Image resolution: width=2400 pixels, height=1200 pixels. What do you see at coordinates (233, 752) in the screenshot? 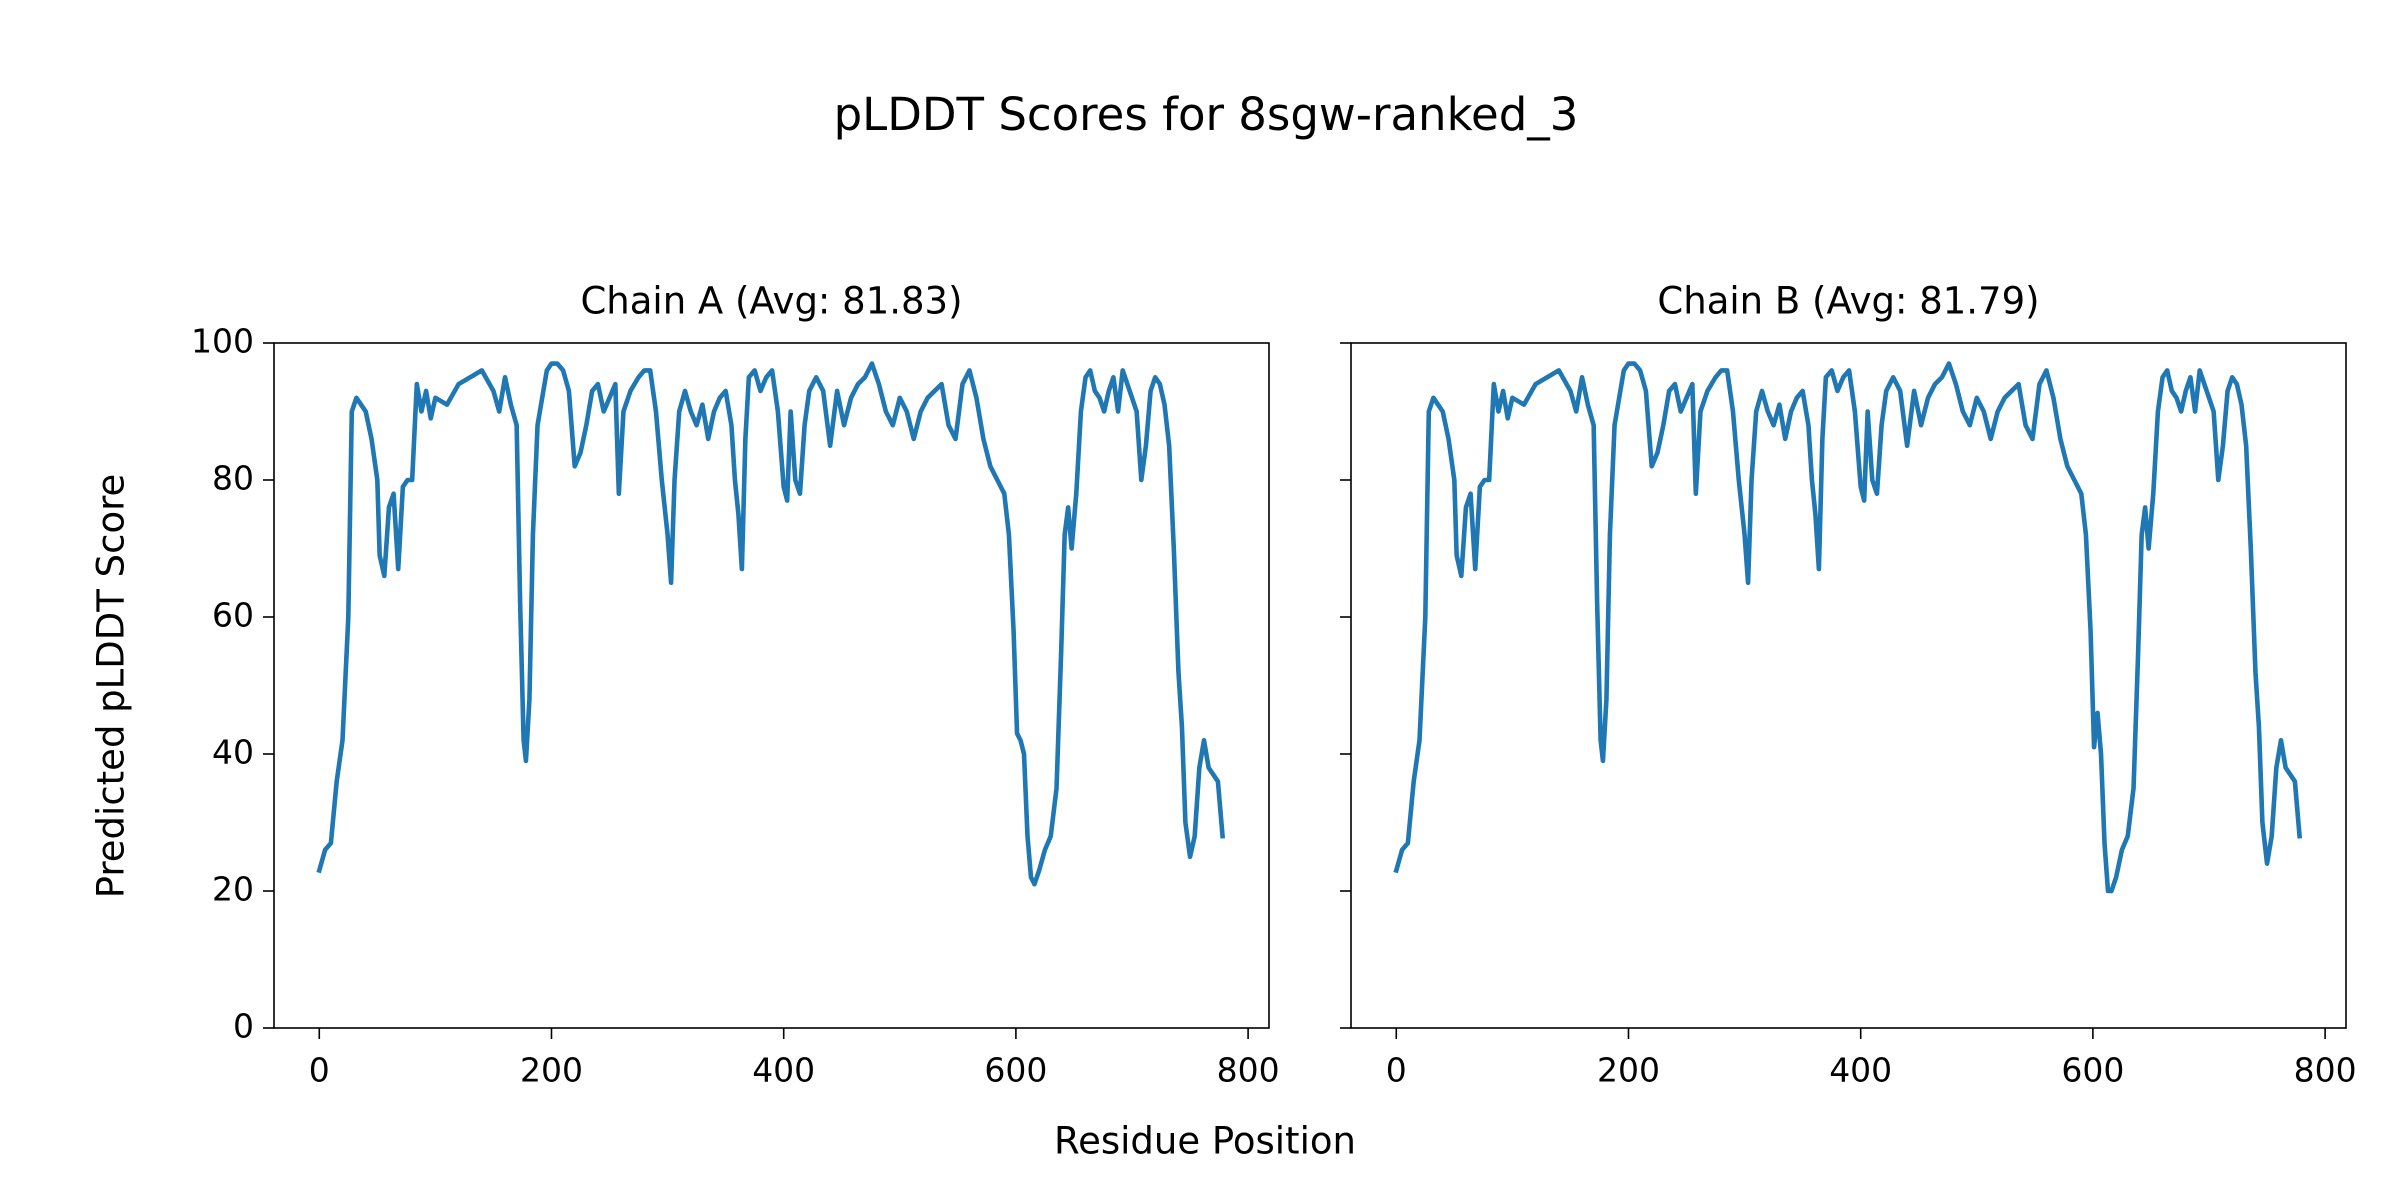
I see `y-tick-label: 40` at bounding box center [233, 752].